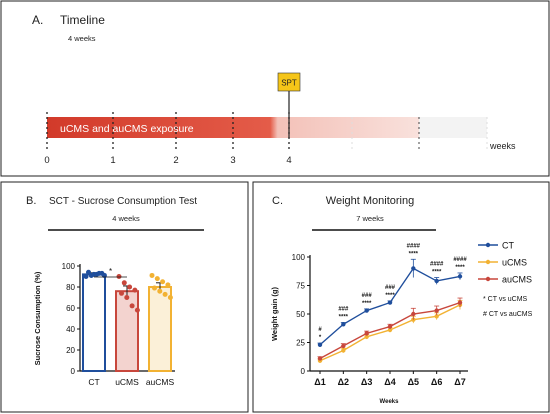 This screenshot has height=414, width=550. I want to click on significance-label: *, so click(110, 271).